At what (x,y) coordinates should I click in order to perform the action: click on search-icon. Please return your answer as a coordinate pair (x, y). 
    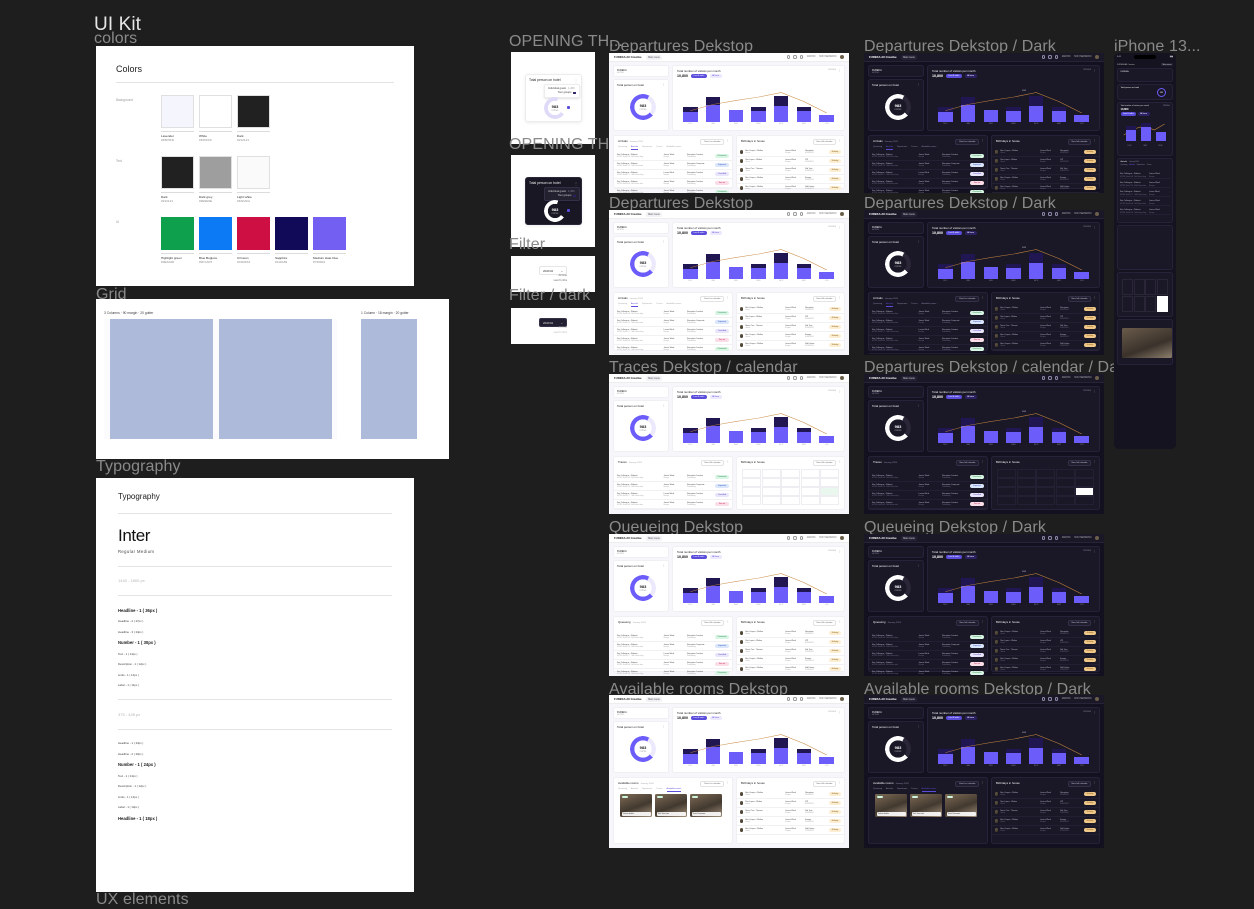
    Looking at the image, I should click on (788, 699).